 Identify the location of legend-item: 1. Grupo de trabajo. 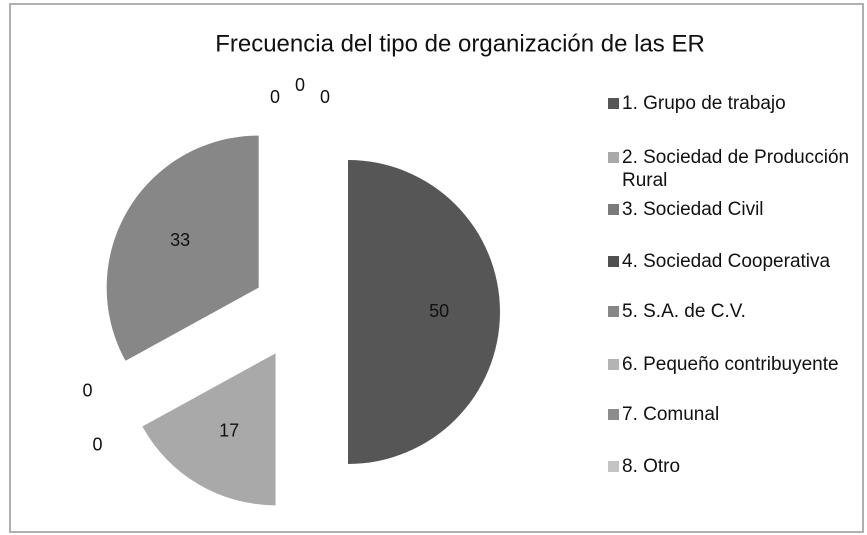
(733, 103).